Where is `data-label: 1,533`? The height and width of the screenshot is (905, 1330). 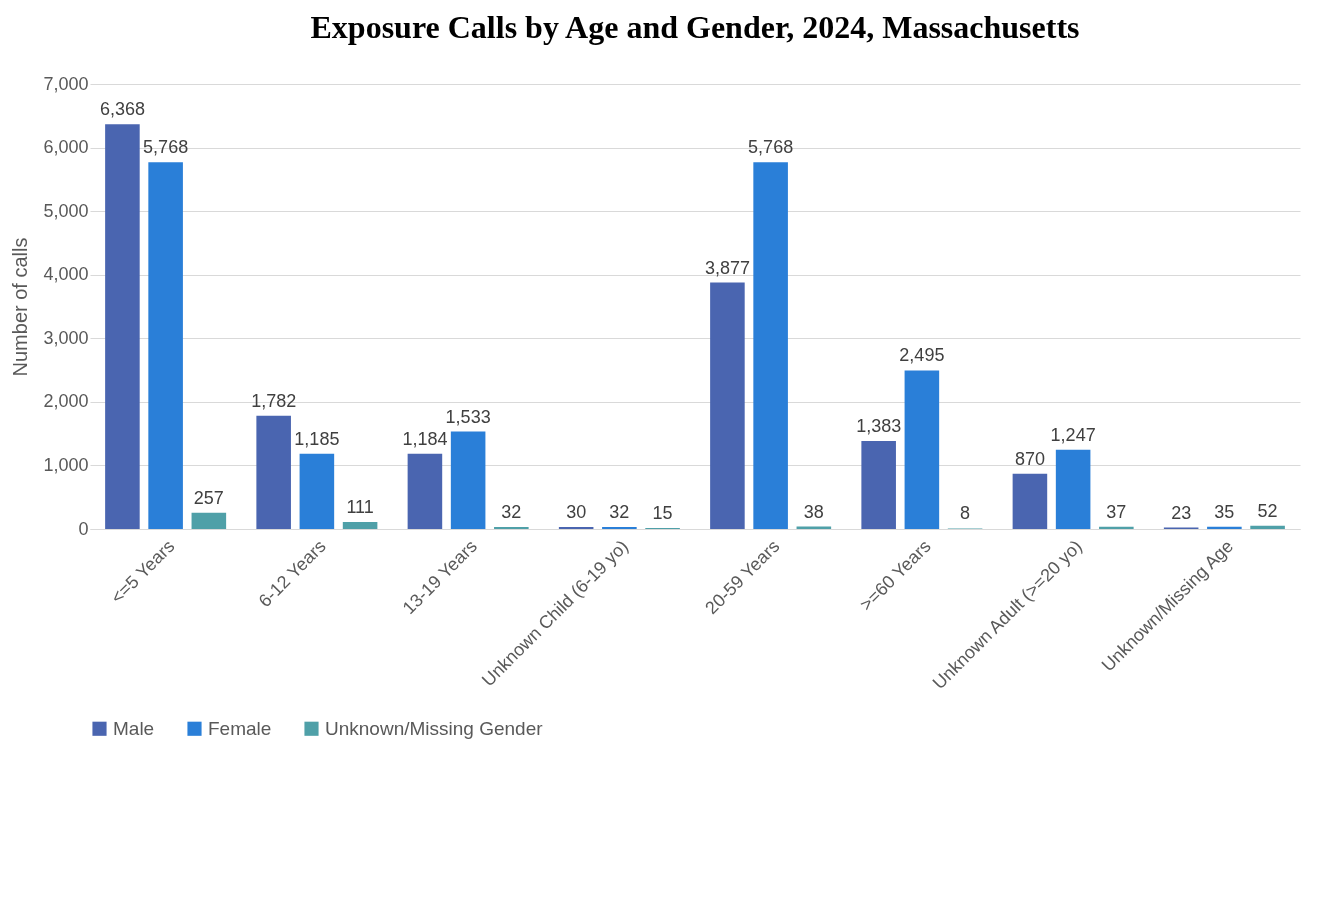 data-label: 1,533 is located at coordinates (468, 416).